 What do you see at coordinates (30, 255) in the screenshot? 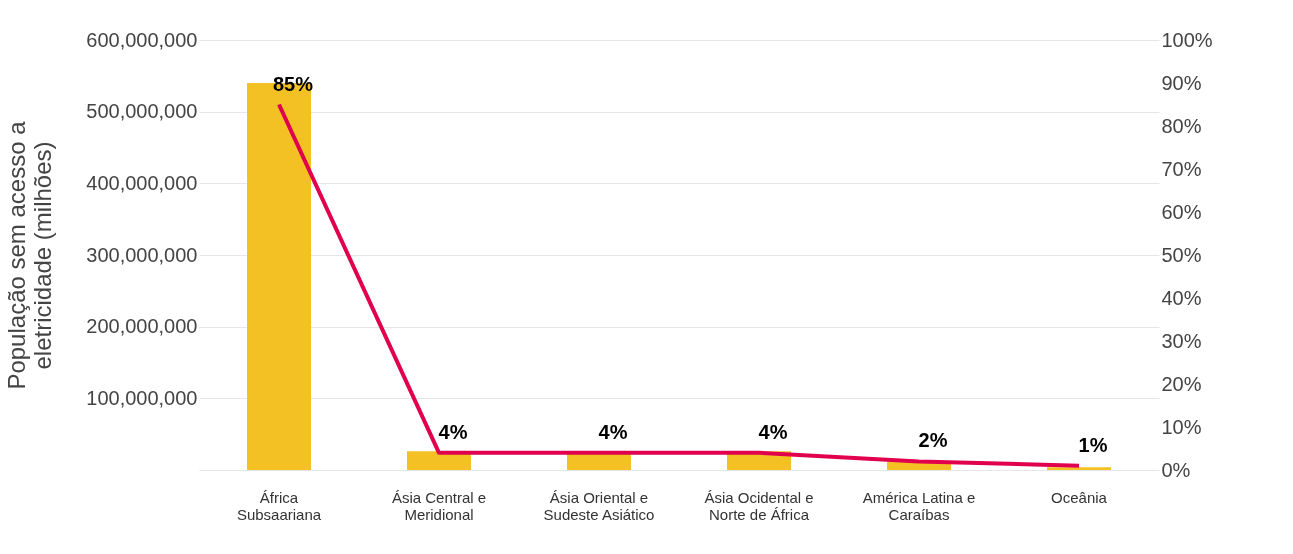
I see `y-axis-title: População sem acesso a eletricidade (milhões)` at bounding box center [30, 255].